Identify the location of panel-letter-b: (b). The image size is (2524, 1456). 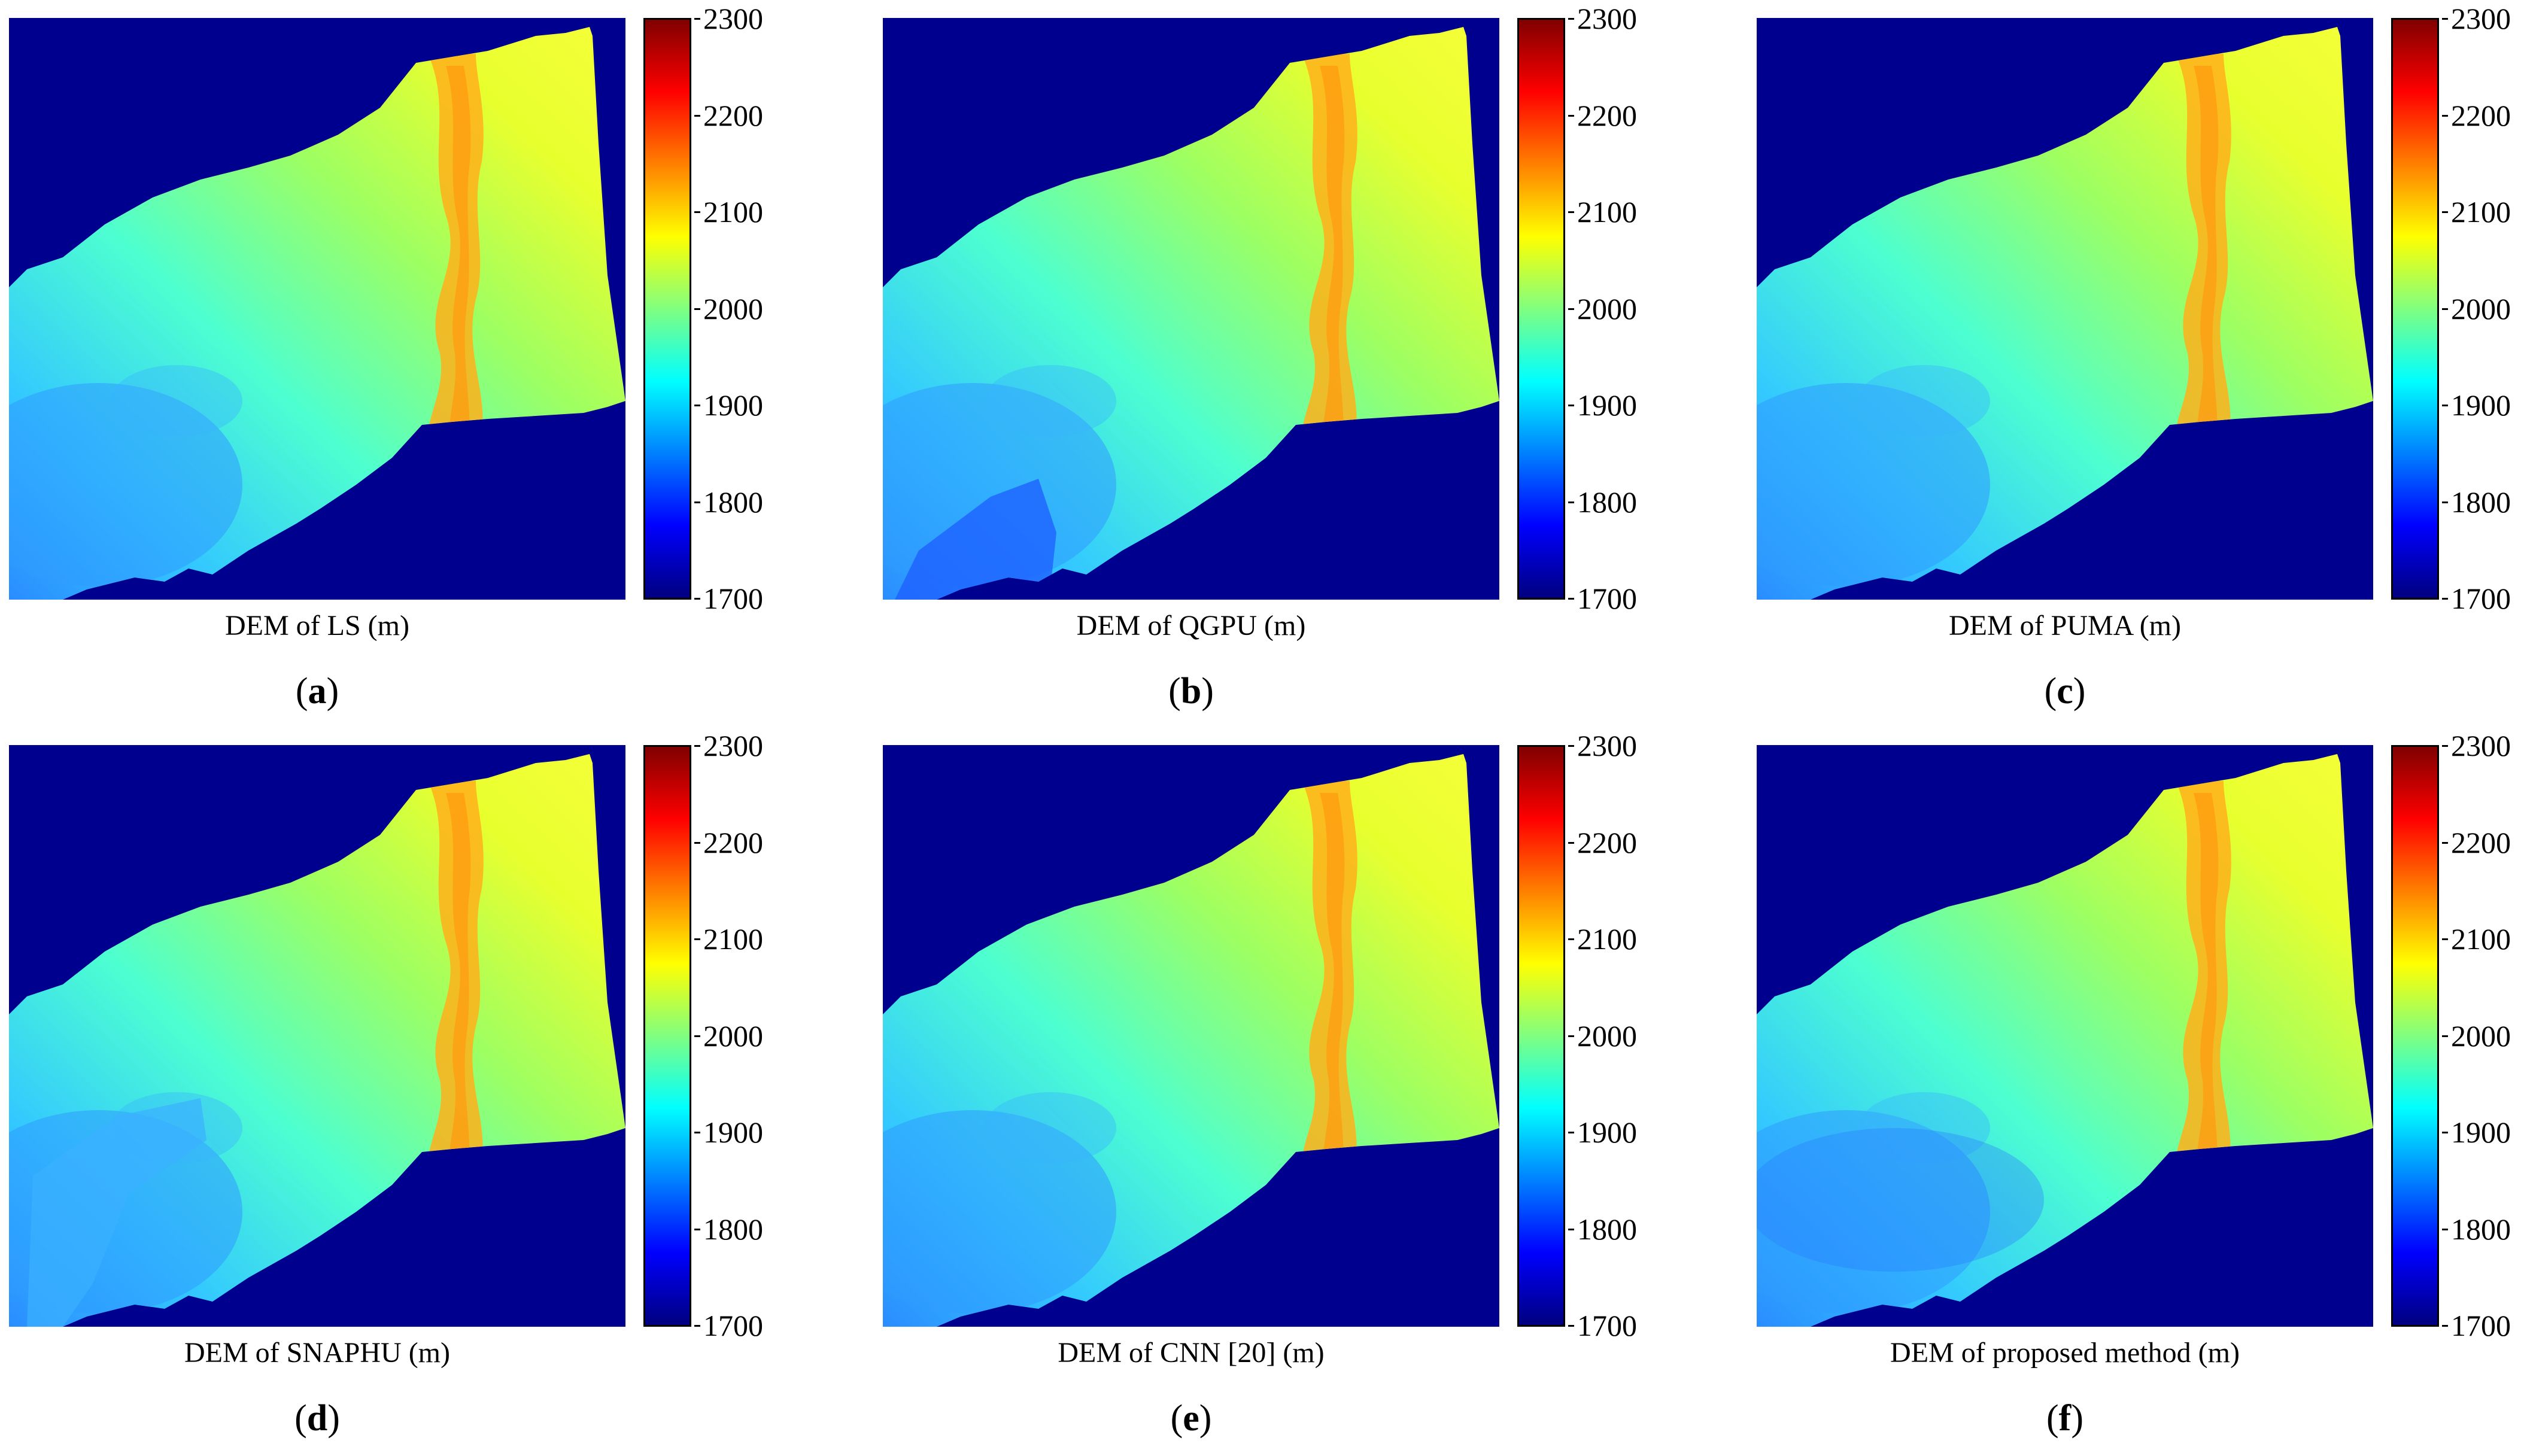
(1191, 691).